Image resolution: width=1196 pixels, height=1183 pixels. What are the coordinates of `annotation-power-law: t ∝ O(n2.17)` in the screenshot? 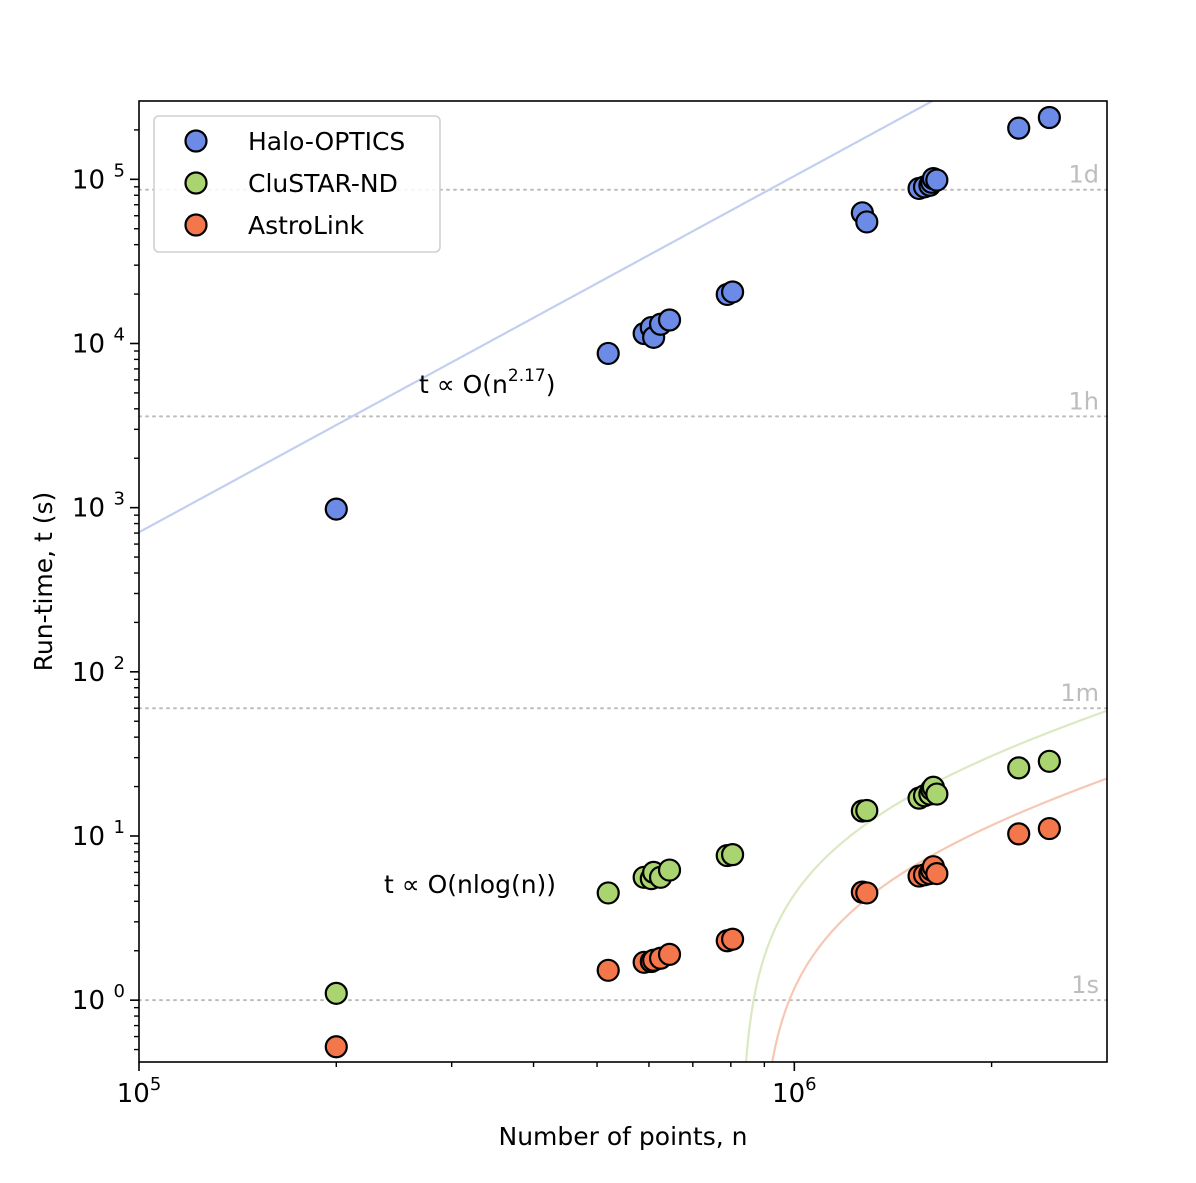 It's located at (487, 382).